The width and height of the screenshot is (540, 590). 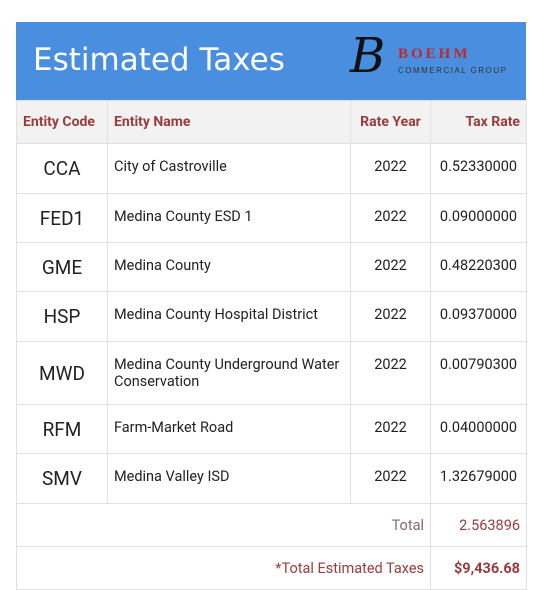 What do you see at coordinates (478, 122) in the screenshot?
I see `column-header: Tax Rate` at bounding box center [478, 122].